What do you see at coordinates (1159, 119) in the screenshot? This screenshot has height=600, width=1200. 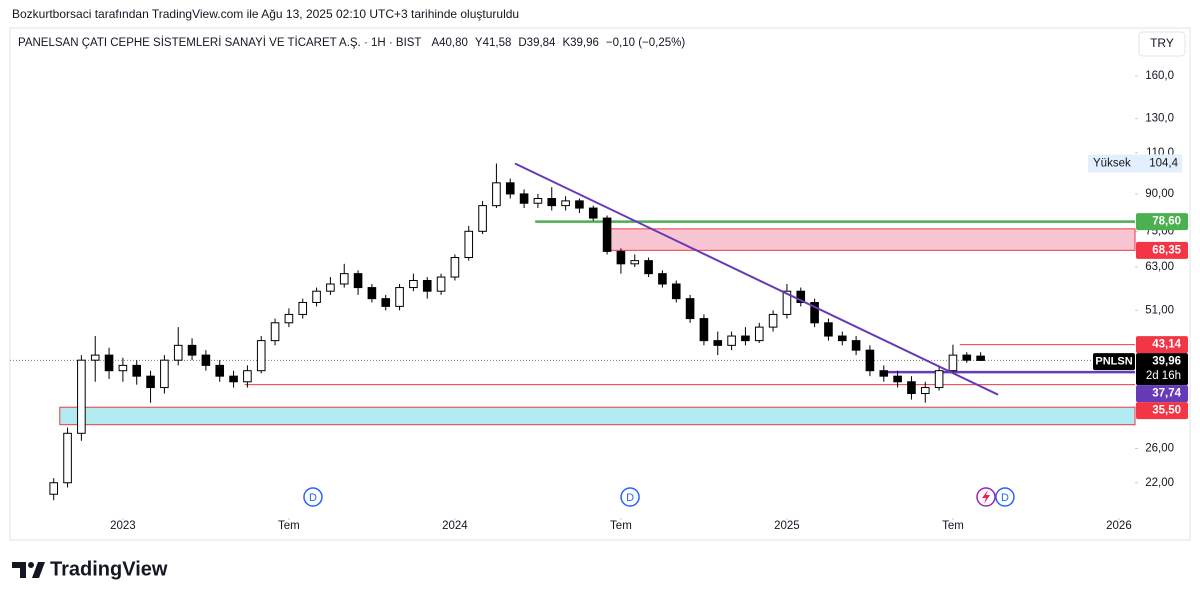 I see `y-tick-label: 130,0` at bounding box center [1159, 119].